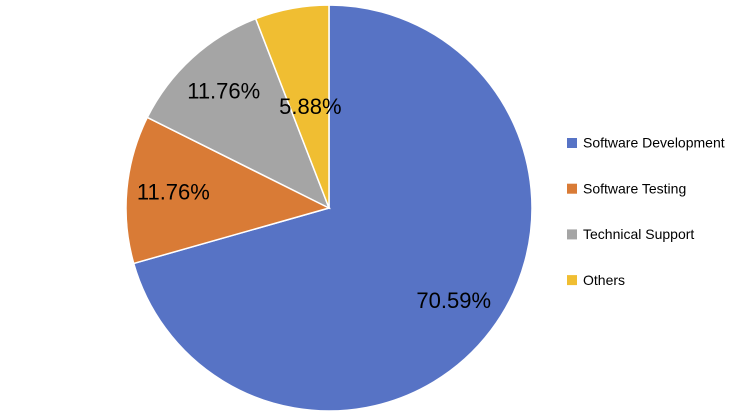 The height and width of the screenshot is (416, 756). Describe the element at coordinates (604, 280) in the screenshot. I see `legend-label: Others` at that location.